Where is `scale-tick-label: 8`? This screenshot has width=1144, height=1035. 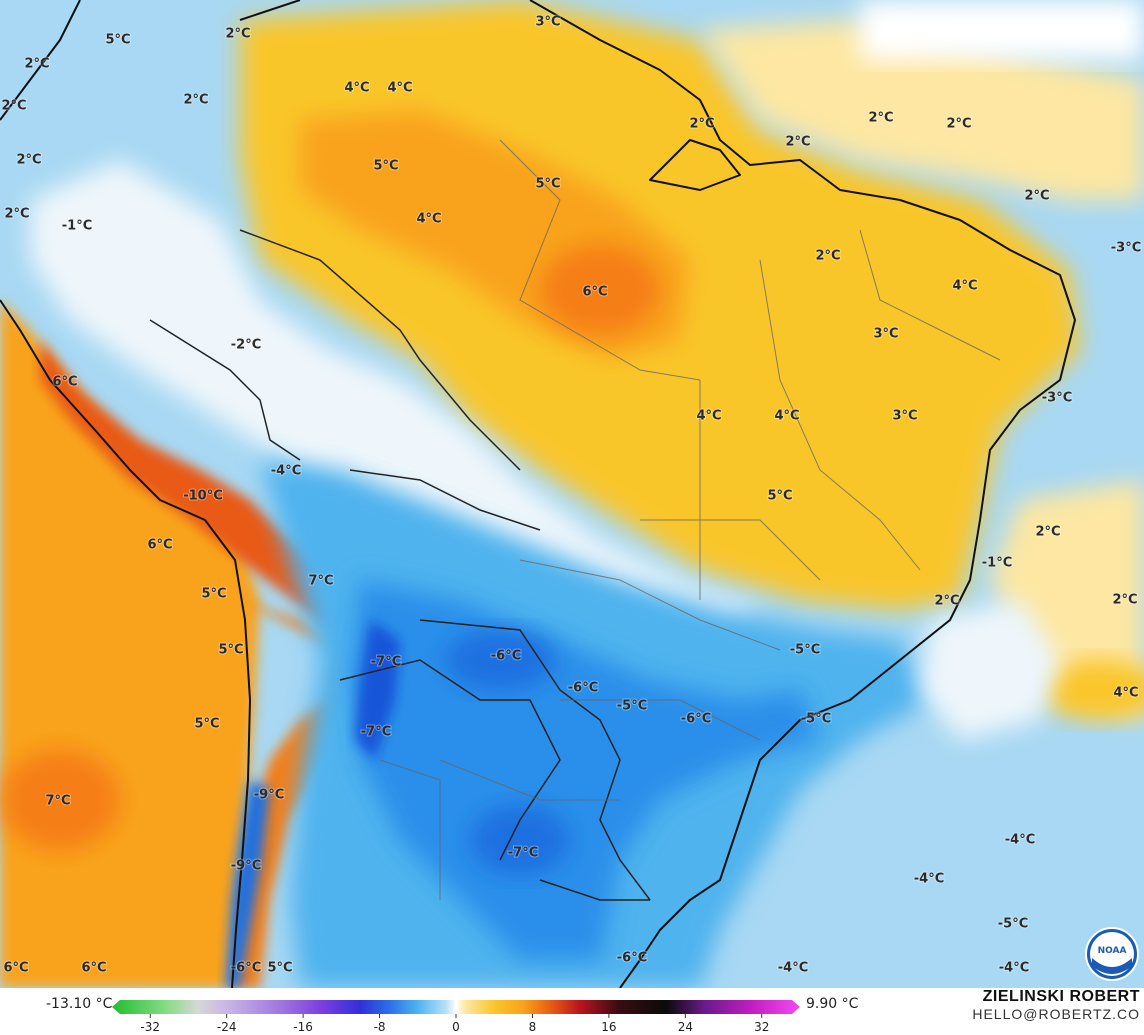
scale-tick-label: 8 is located at coordinates (533, 1027).